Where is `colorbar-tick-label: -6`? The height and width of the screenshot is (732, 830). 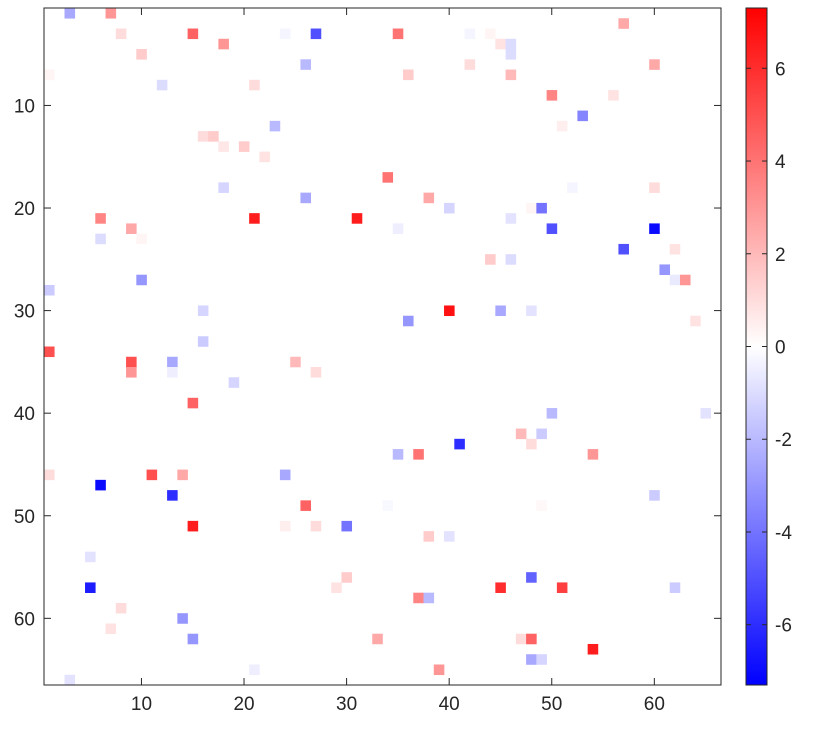 colorbar-tick-label: -6 is located at coordinates (783, 626).